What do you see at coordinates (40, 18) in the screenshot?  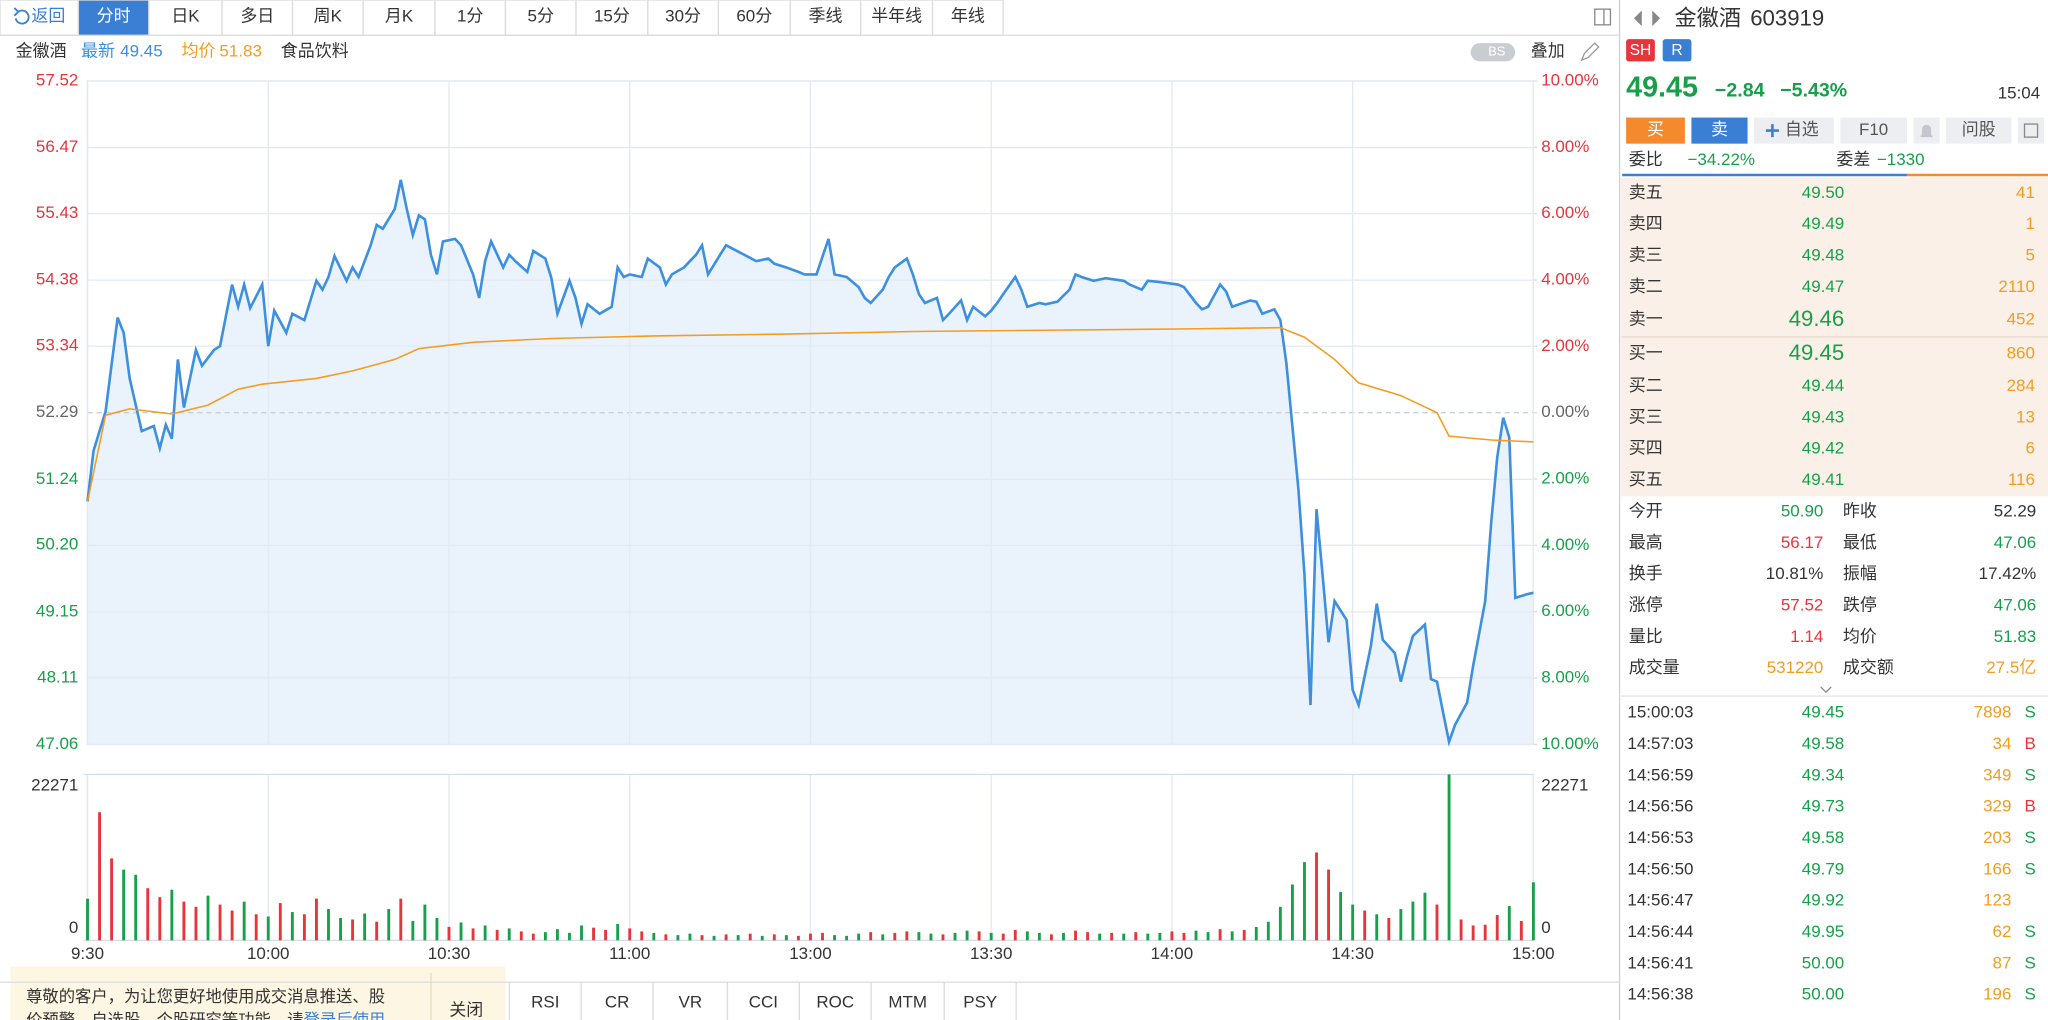 I see `back-button` at bounding box center [40, 18].